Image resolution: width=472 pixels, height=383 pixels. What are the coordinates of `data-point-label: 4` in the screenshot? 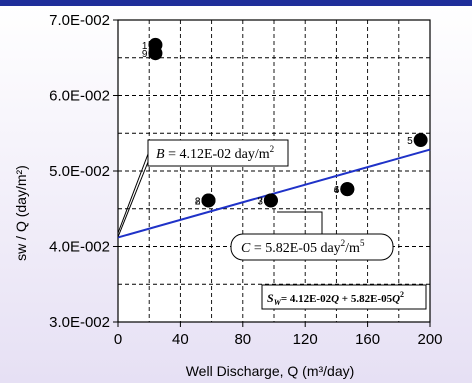 It's located at (337, 190).